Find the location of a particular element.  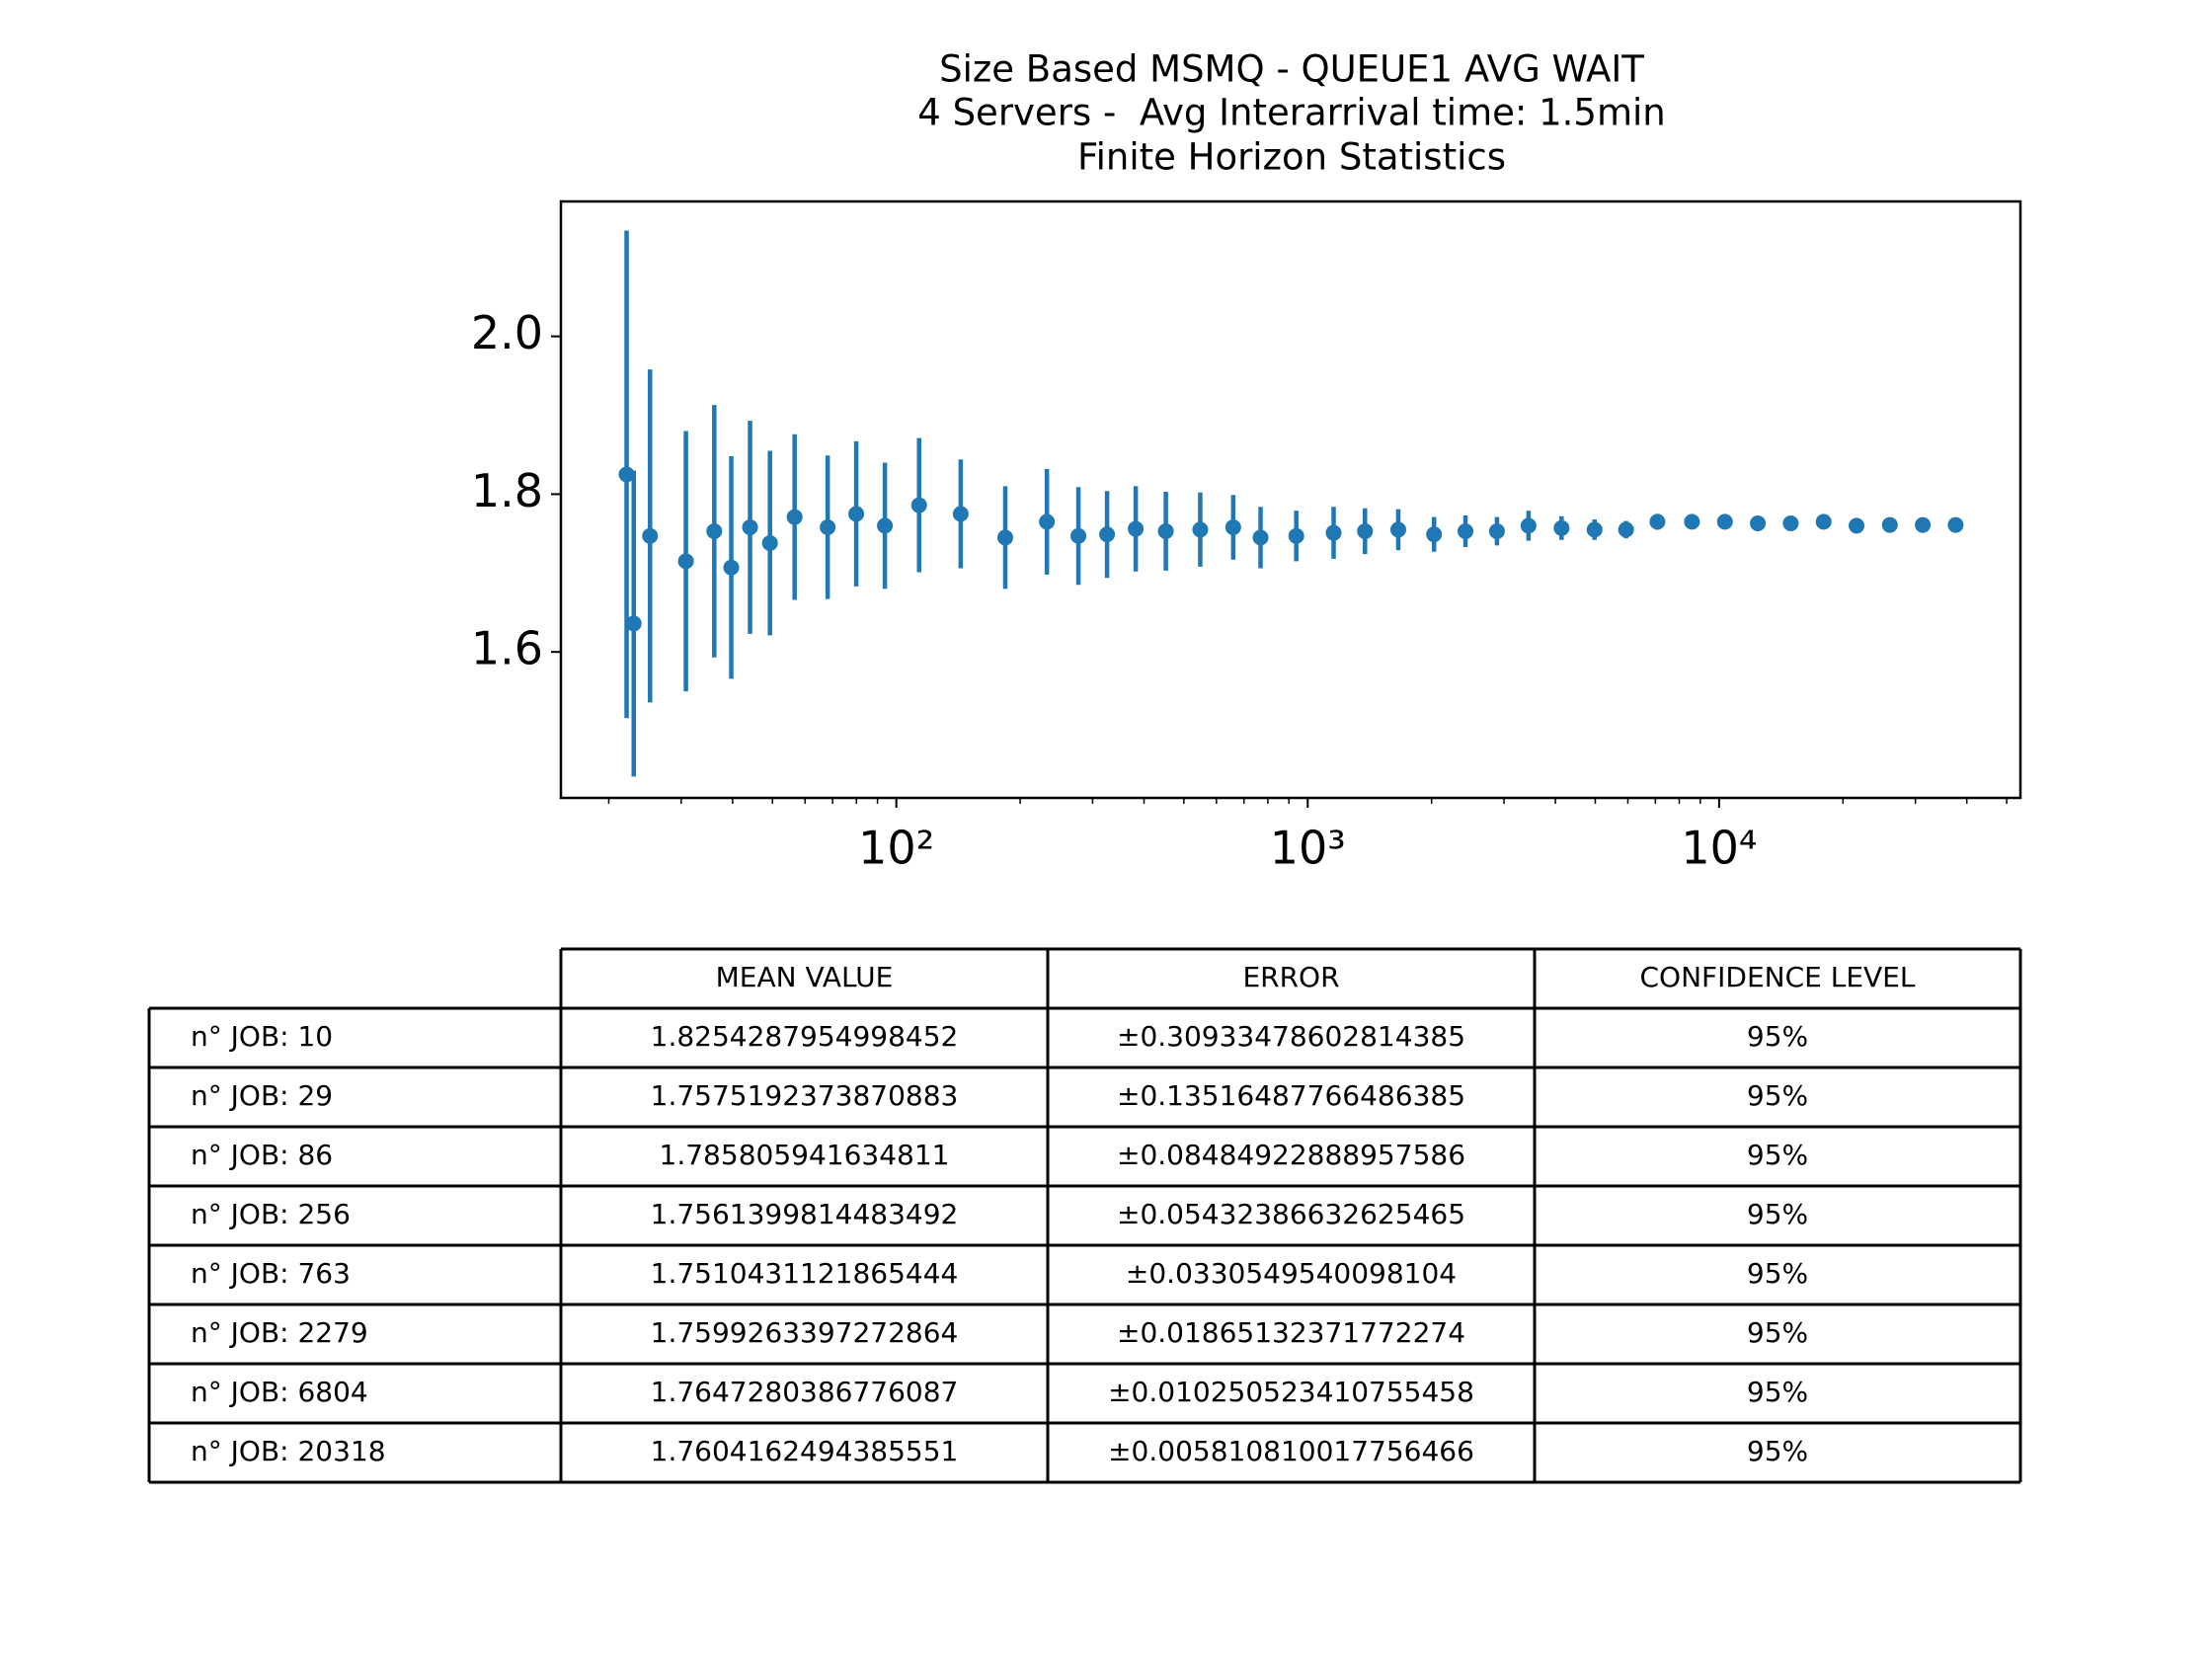

table-cell: ±0.01865132371772274 is located at coordinates (1291, 1332).